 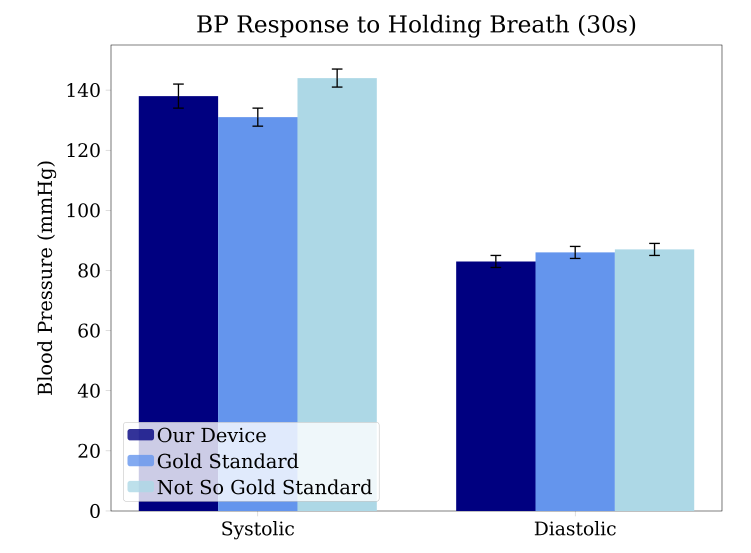 I want to click on y-tick-label: 140, so click(x=84, y=90).